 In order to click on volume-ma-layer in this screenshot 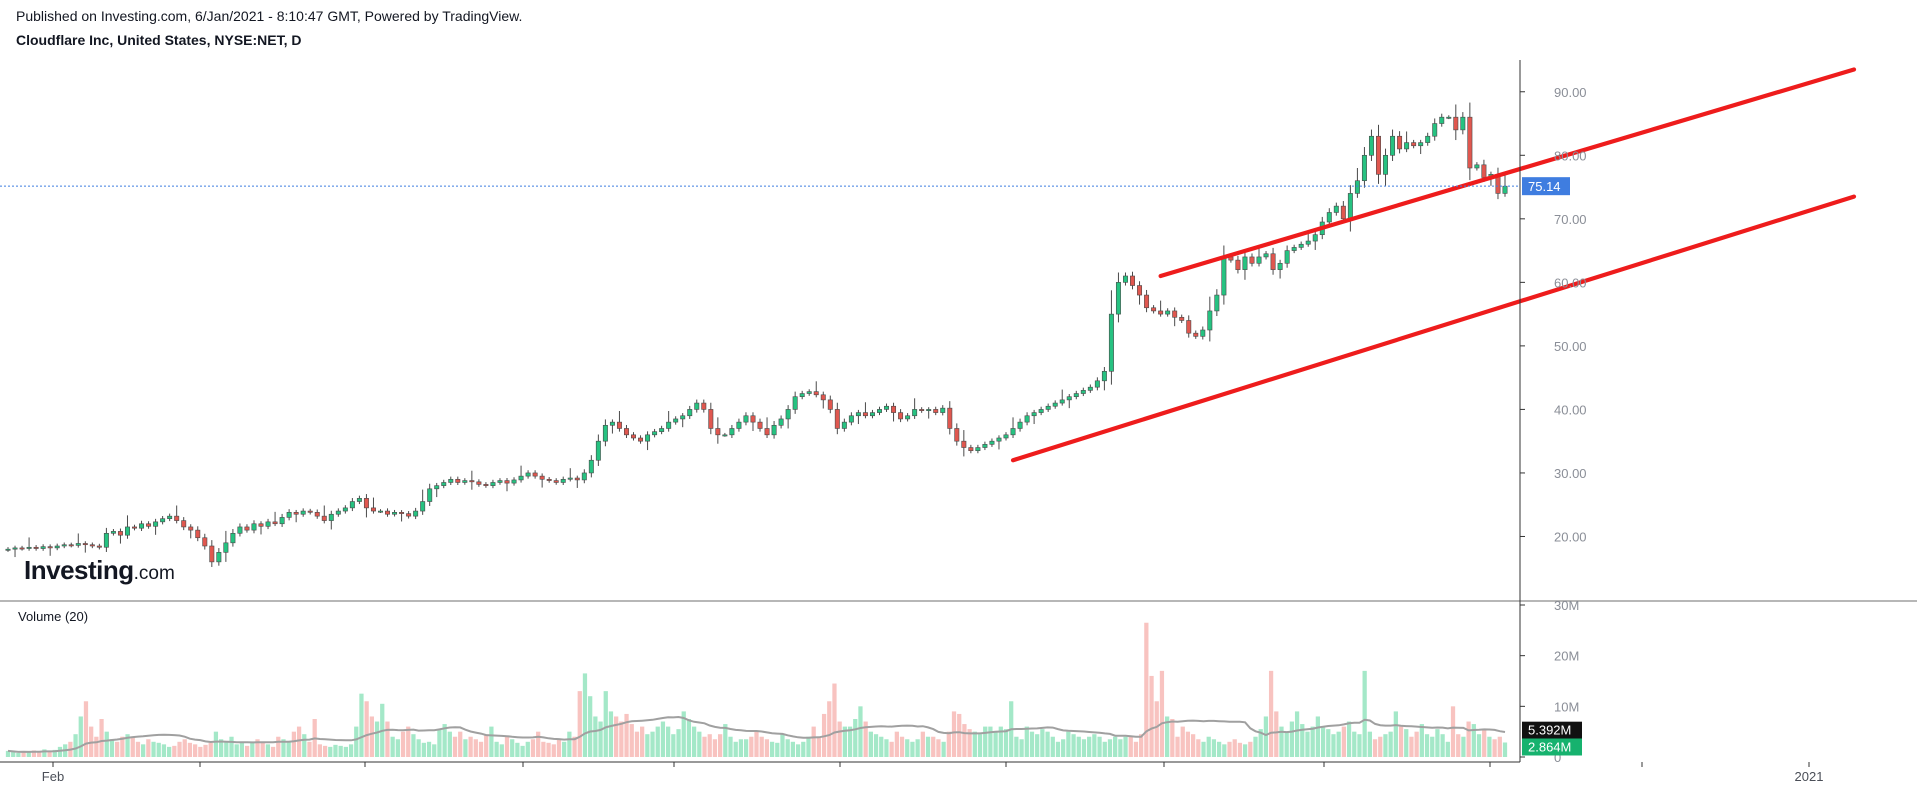, I will do `click(756, 734)`.